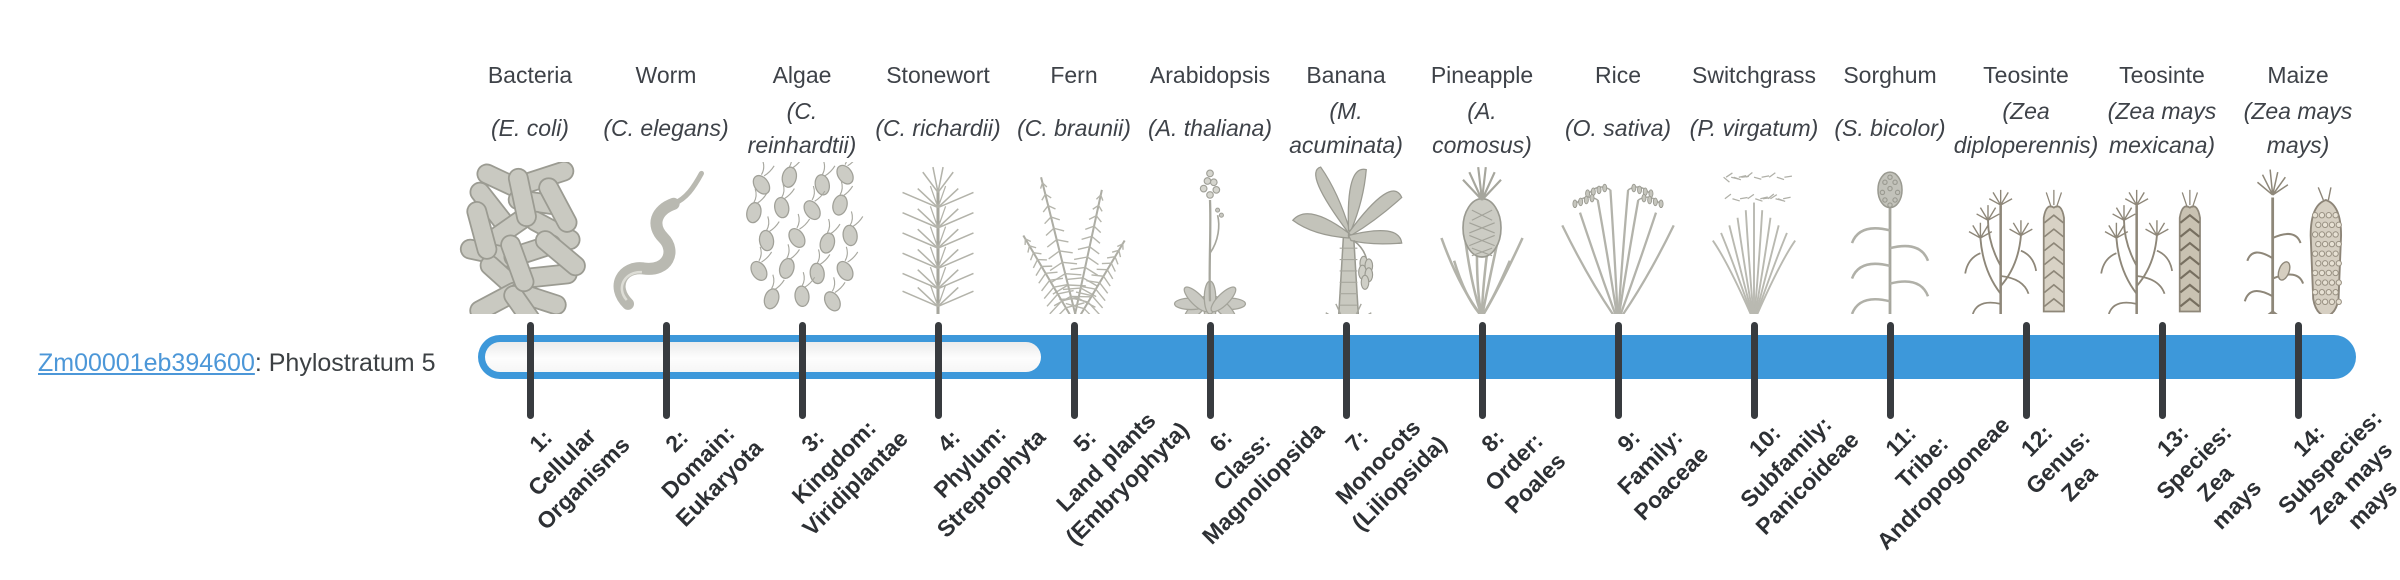 The image size is (2400, 580). I want to click on phylostratum-label-14: 14: Subspecies: Zea mays mays, so click(2336, 469).